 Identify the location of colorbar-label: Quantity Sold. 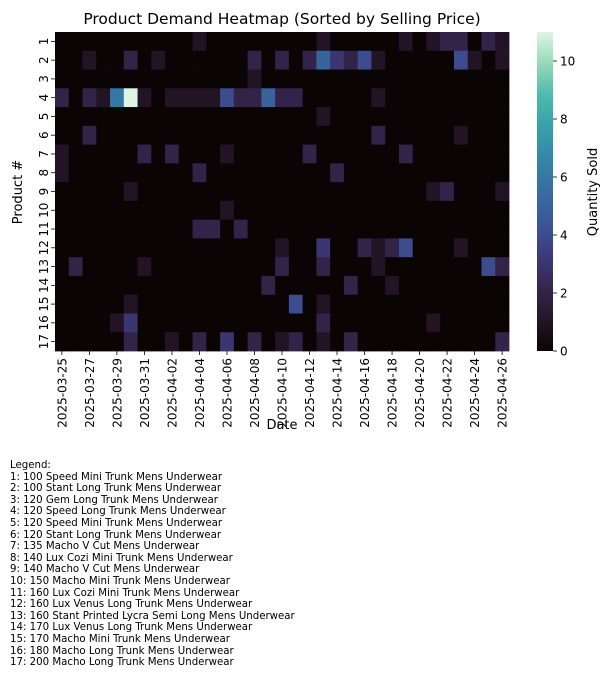
(593, 192).